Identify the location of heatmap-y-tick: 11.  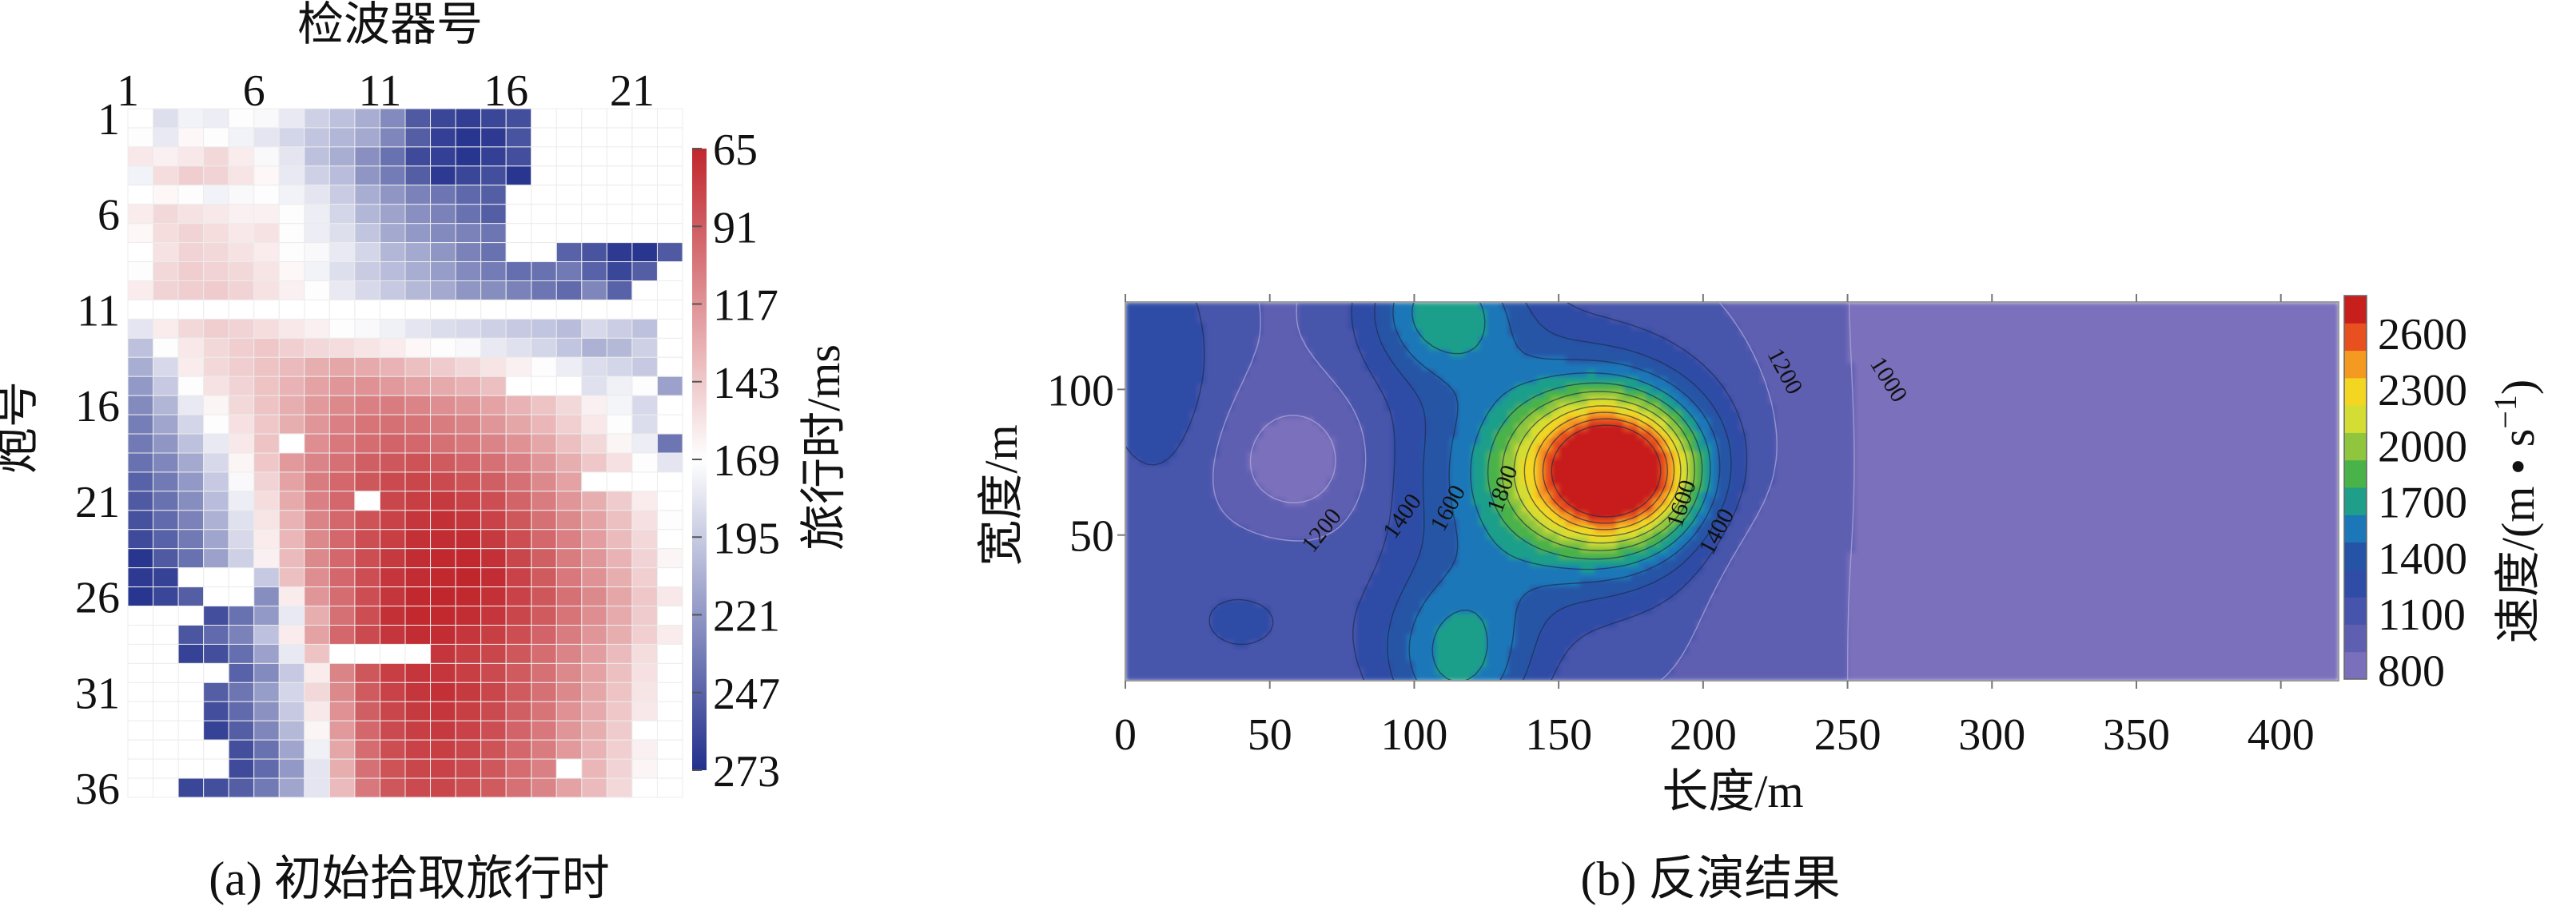
(98, 311).